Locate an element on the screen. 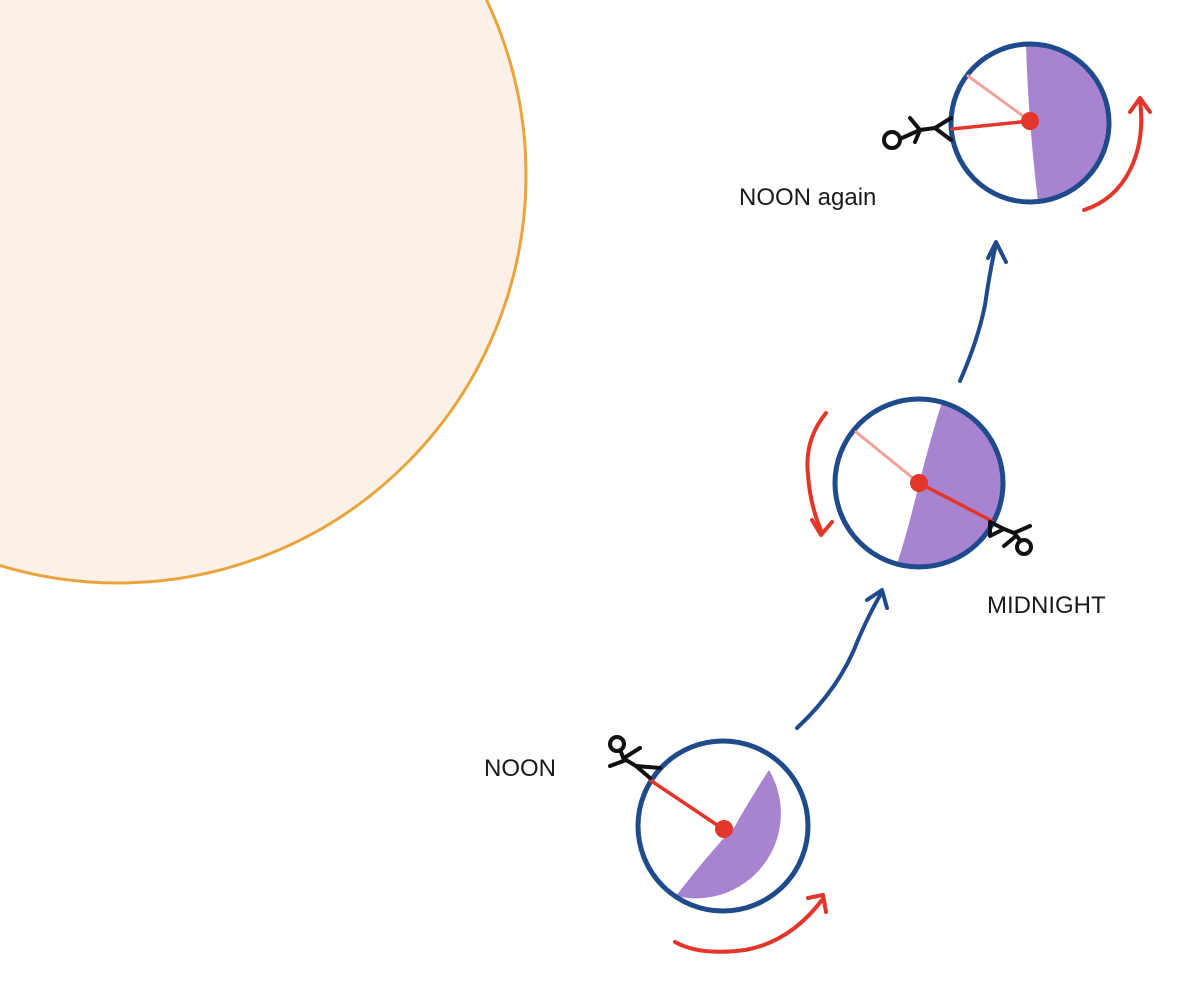  planet-noon is located at coordinates (723, 826).